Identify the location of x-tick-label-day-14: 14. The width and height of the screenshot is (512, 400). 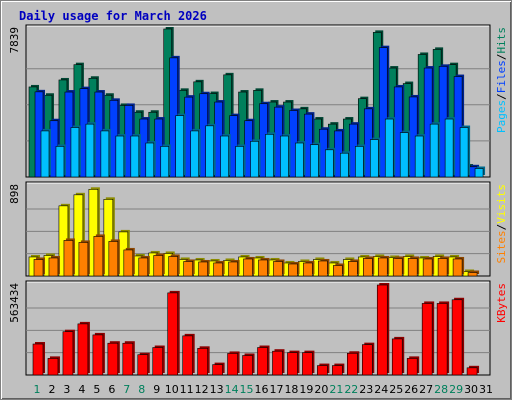
(232, 389).